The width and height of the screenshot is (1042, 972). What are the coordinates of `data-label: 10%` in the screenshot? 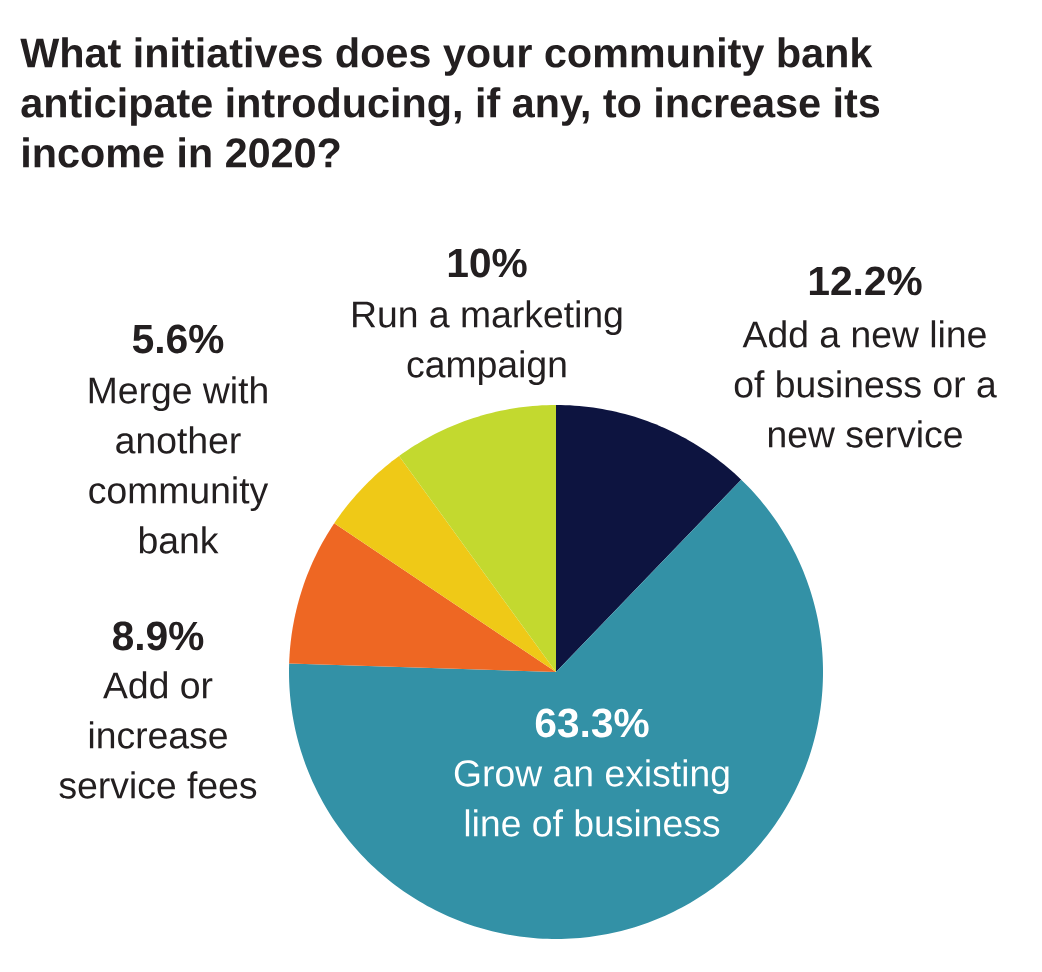 It's located at (487, 263).